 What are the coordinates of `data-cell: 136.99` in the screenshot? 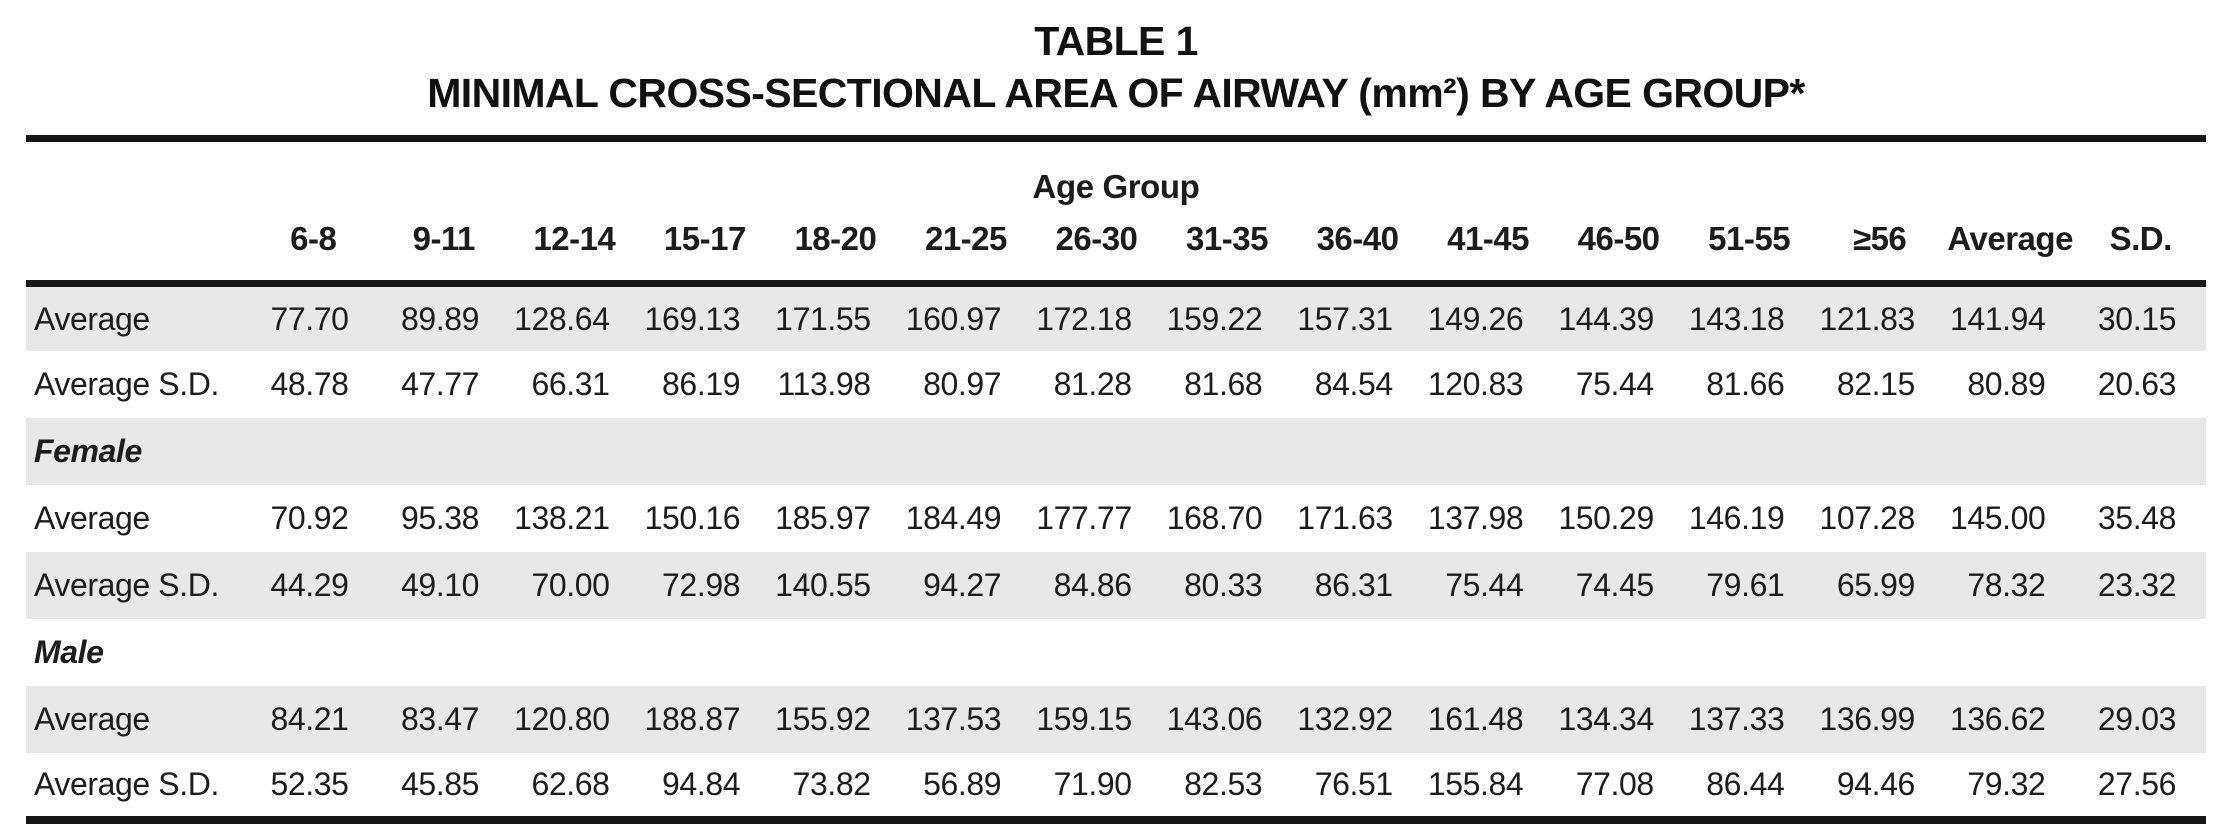 It's located at (1867, 718).